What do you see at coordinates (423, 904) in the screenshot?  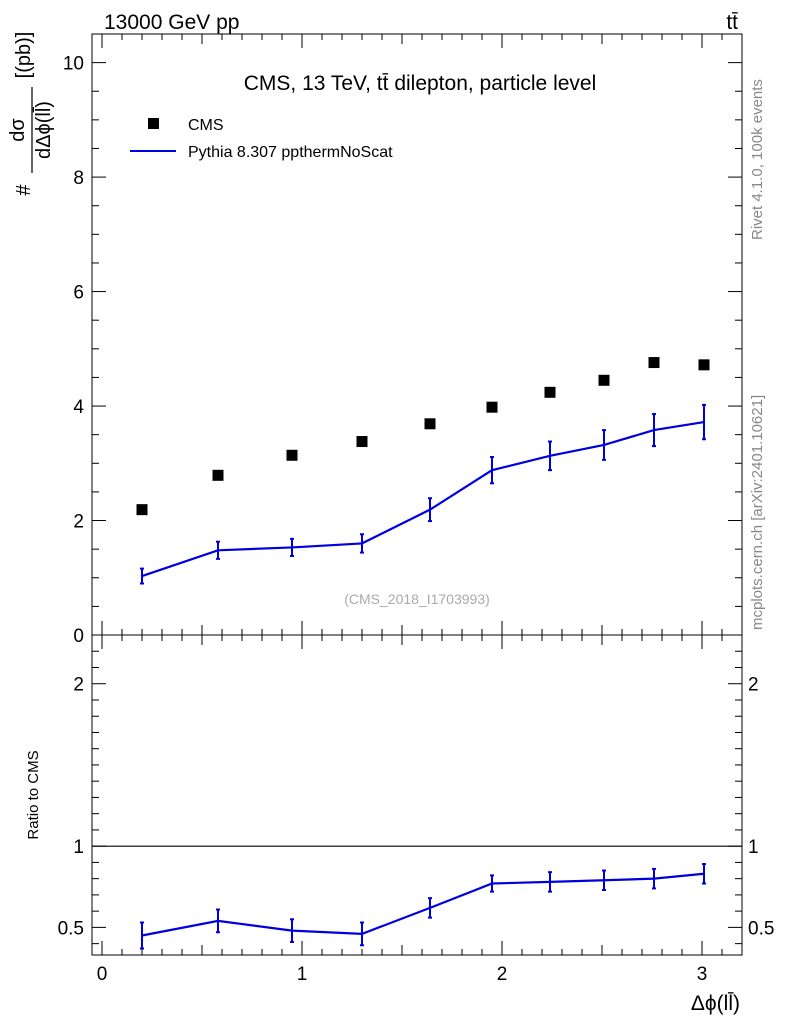 I see `ratio-series-line` at bounding box center [423, 904].